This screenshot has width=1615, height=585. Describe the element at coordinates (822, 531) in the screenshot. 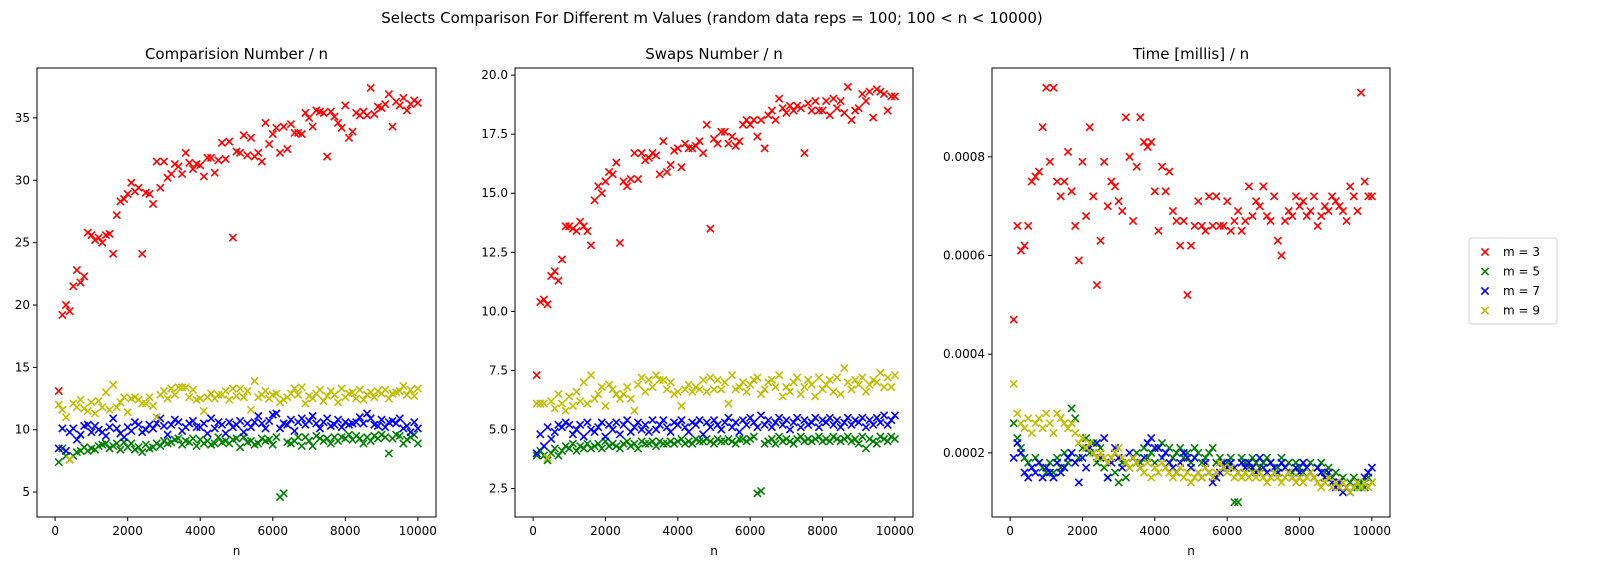

I see `x-tick-label: 8000` at that location.